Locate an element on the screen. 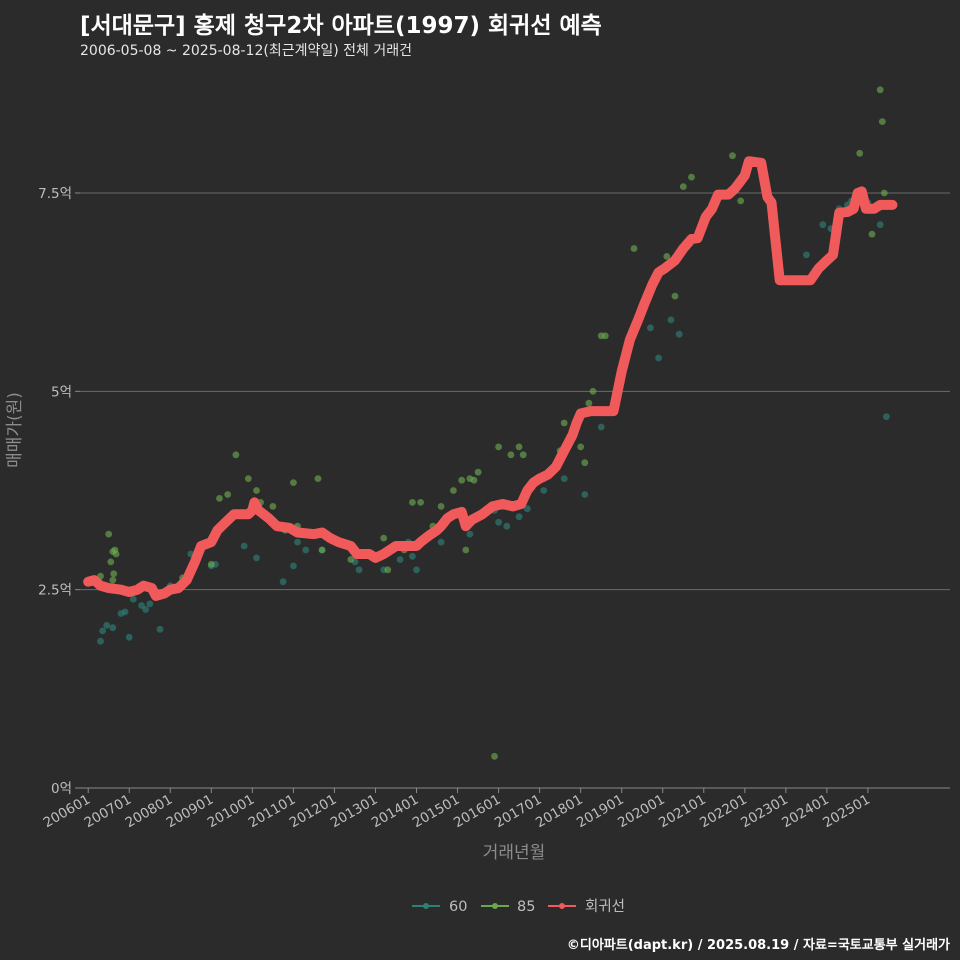 This screenshot has height=960, width=960. legend-swatch-85-dot is located at coordinates (495, 906).